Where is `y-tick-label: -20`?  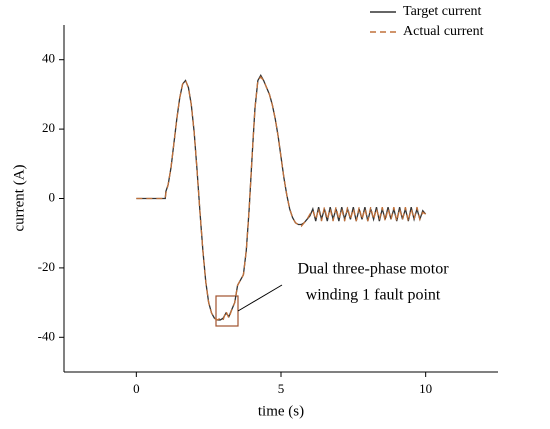 y-tick-label: -20 is located at coordinates (46, 266).